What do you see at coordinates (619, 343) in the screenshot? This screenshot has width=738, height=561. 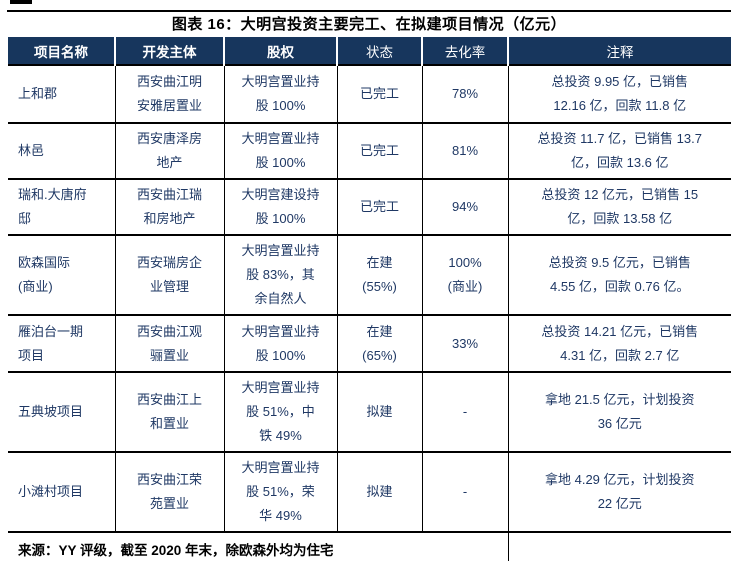 I see `cell-note: 总投资 14.21 亿元，已销售 4.31 亿，回款 2.7 亿` at bounding box center [619, 343].